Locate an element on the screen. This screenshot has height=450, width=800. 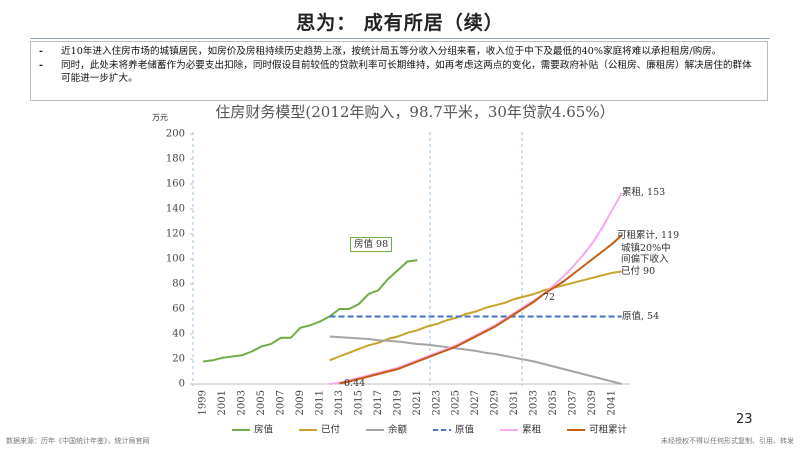
x-tick-label: 2041 is located at coordinates (612, 402).